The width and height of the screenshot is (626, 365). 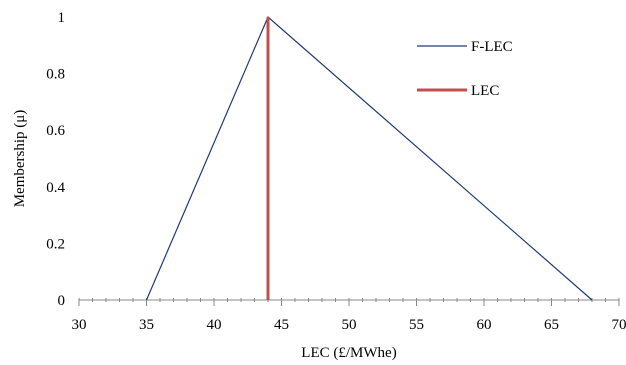 What do you see at coordinates (281, 325) in the screenshot?
I see `x-tick-label: 45` at bounding box center [281, 325].